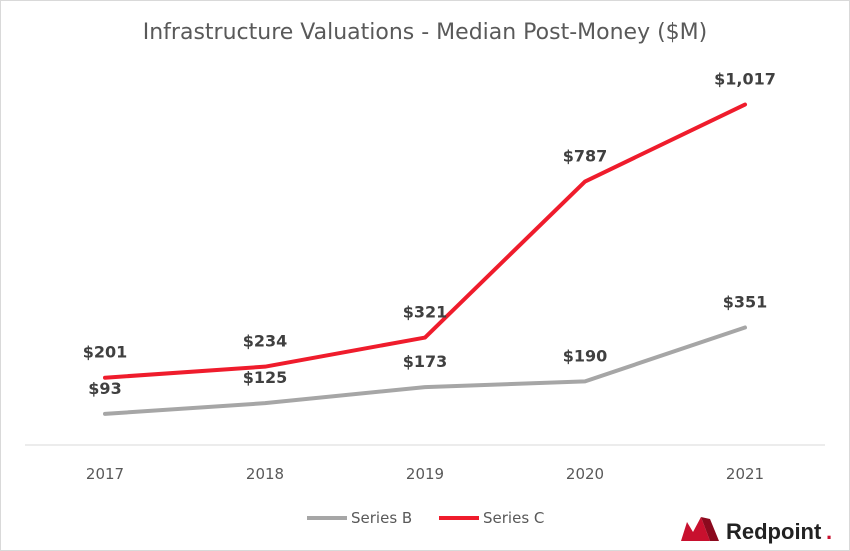  I want to click on data-label: $787, so click(585, 156).